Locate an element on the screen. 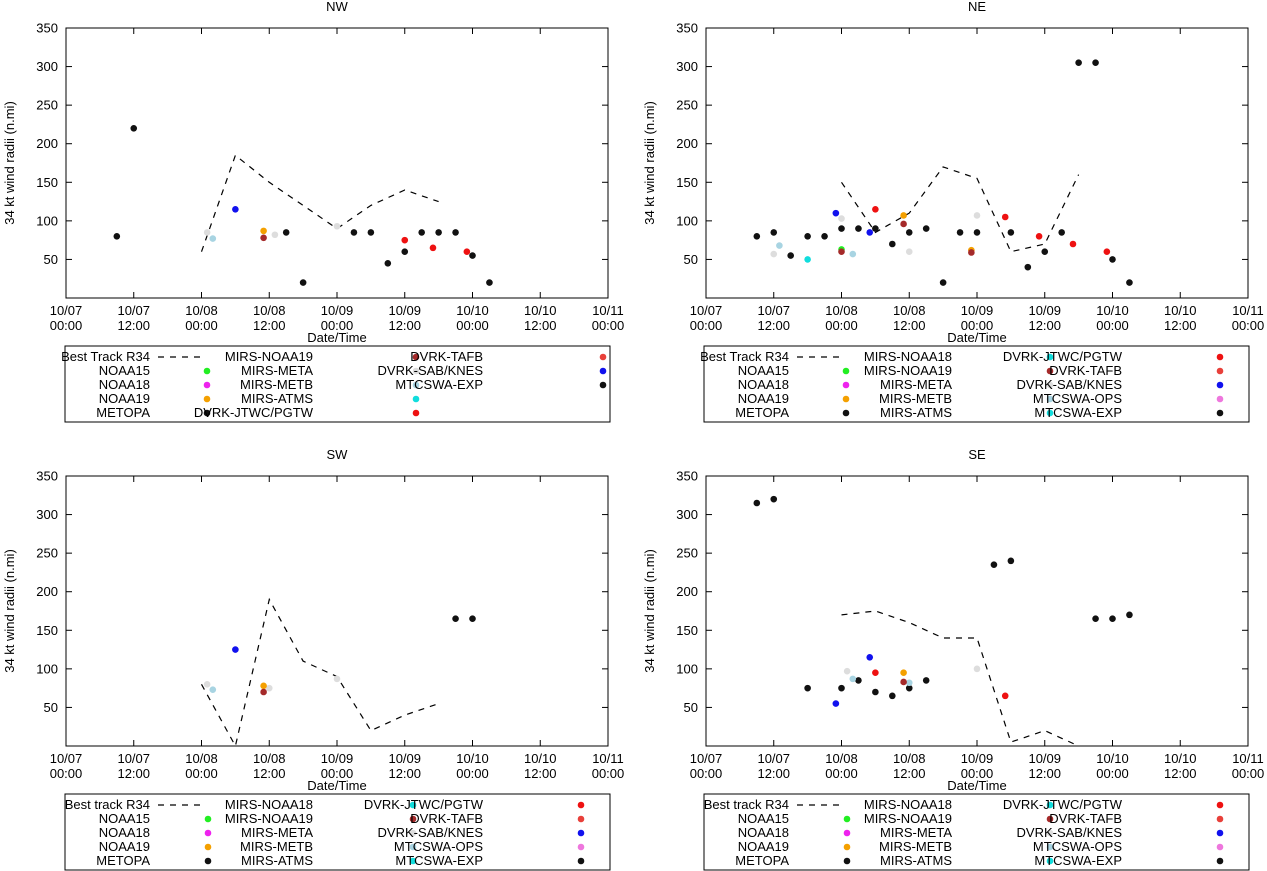 This screenshot has height=871, width=1267. legend-label: DVRK-JTWC/PGTW is located at coordinates (1063, 356).